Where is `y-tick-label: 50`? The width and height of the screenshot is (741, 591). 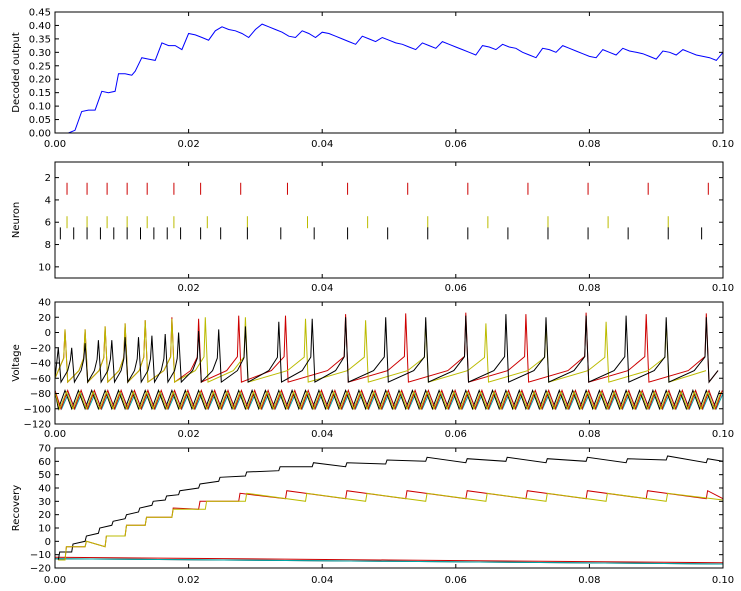 y-tick-label: 50 is located at coordinates (44, 475).